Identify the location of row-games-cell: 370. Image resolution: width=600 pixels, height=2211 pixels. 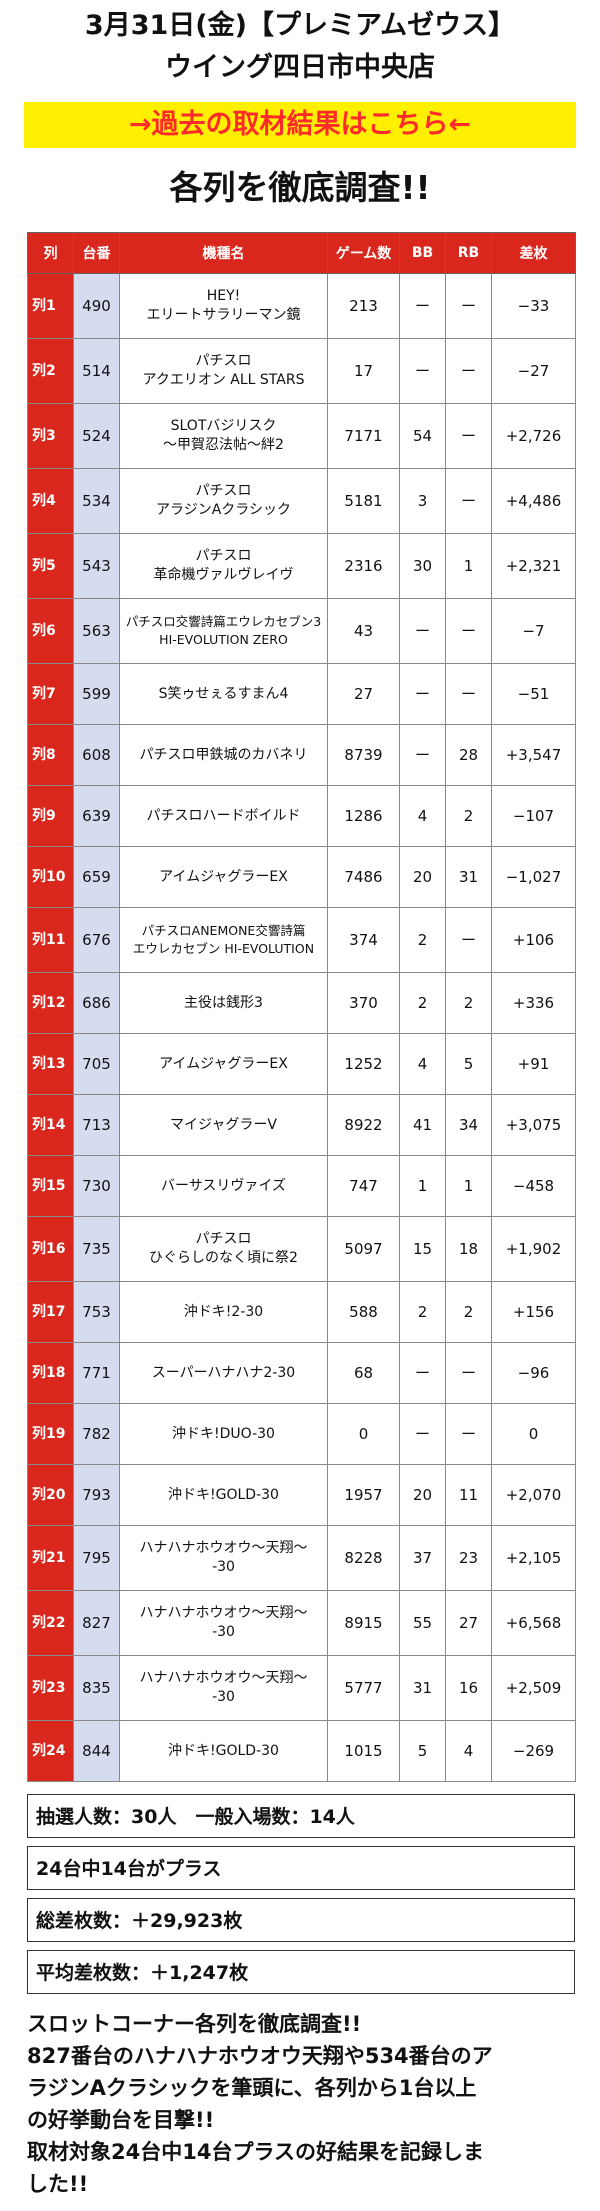
(363, 1003).